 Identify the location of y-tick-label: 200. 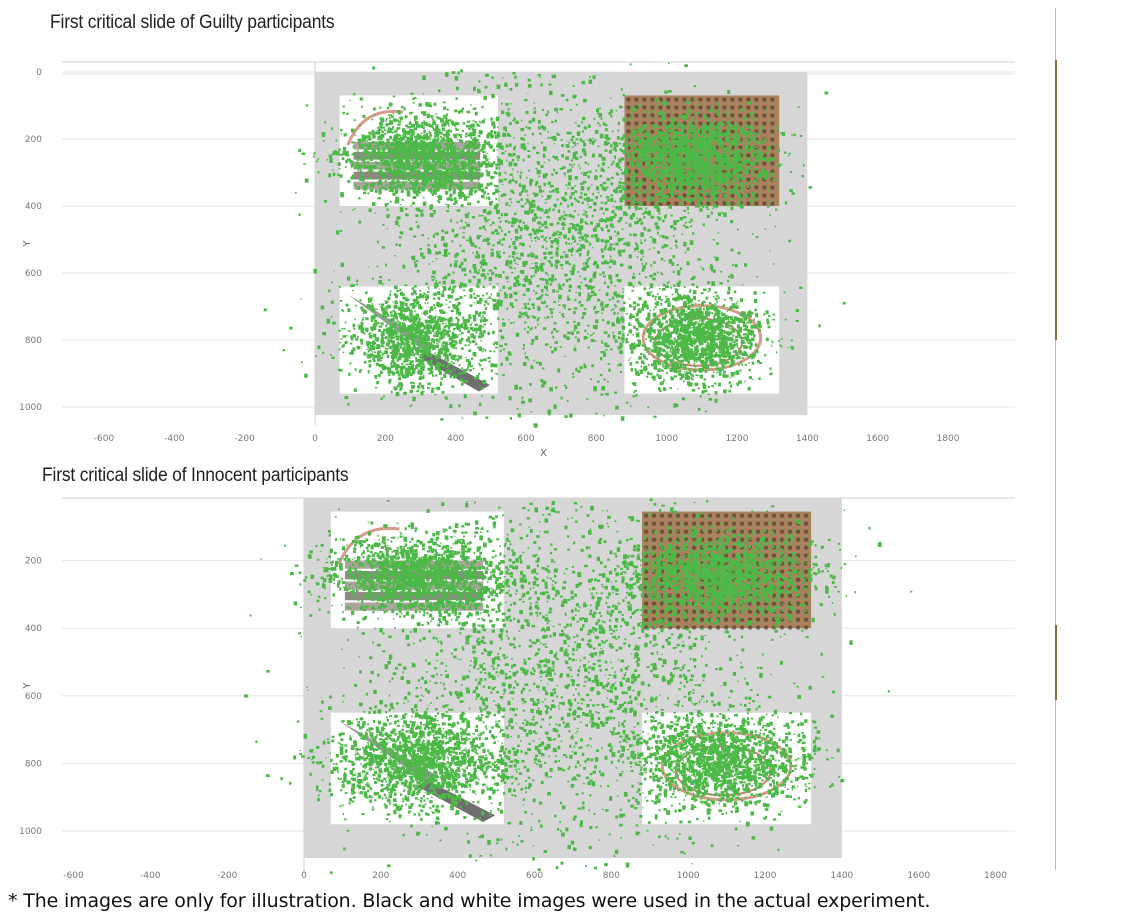
(33, 140).